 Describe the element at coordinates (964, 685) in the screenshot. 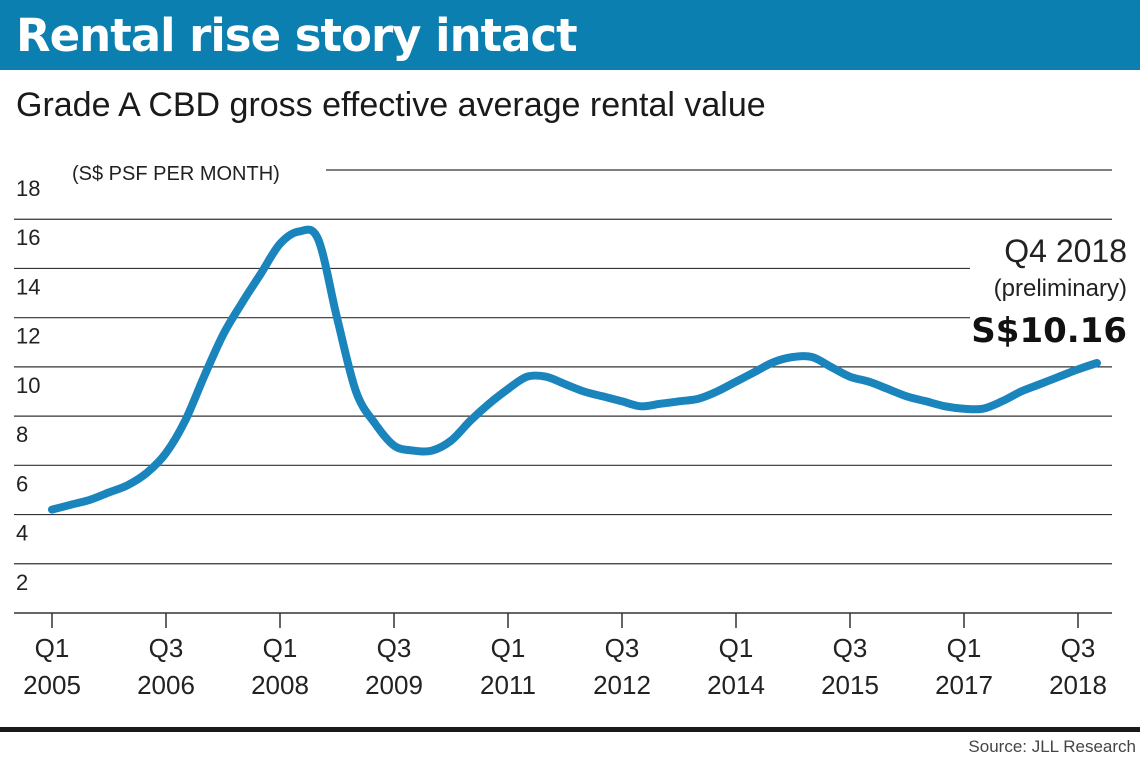

I see `x-tick-year: 2017` at that location.